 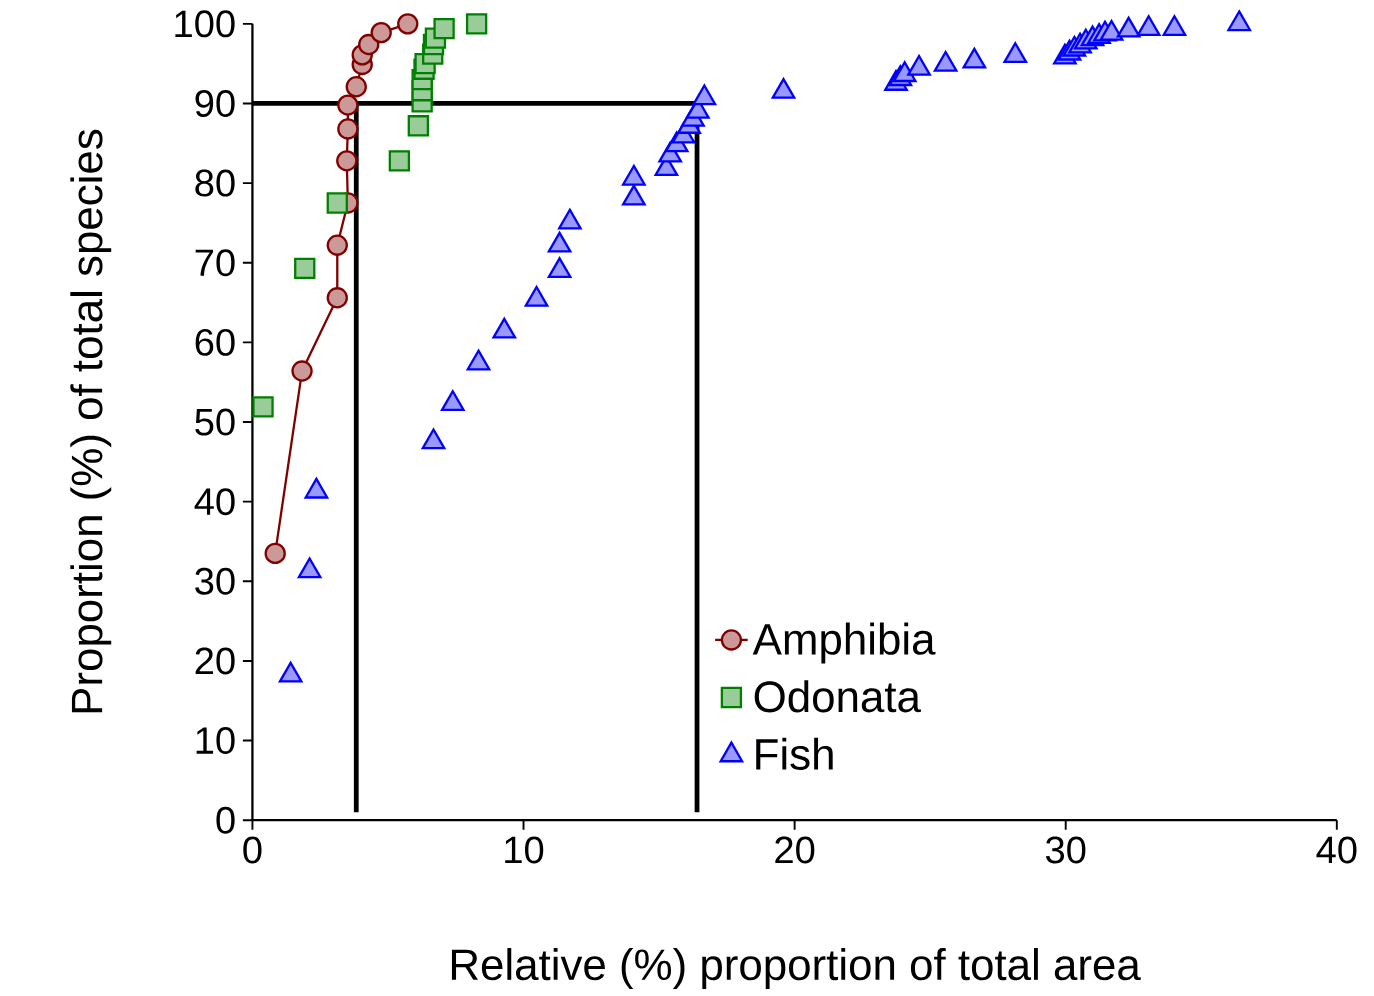 I want to click on y-tick-label: 20, so click(x=215, y=661).